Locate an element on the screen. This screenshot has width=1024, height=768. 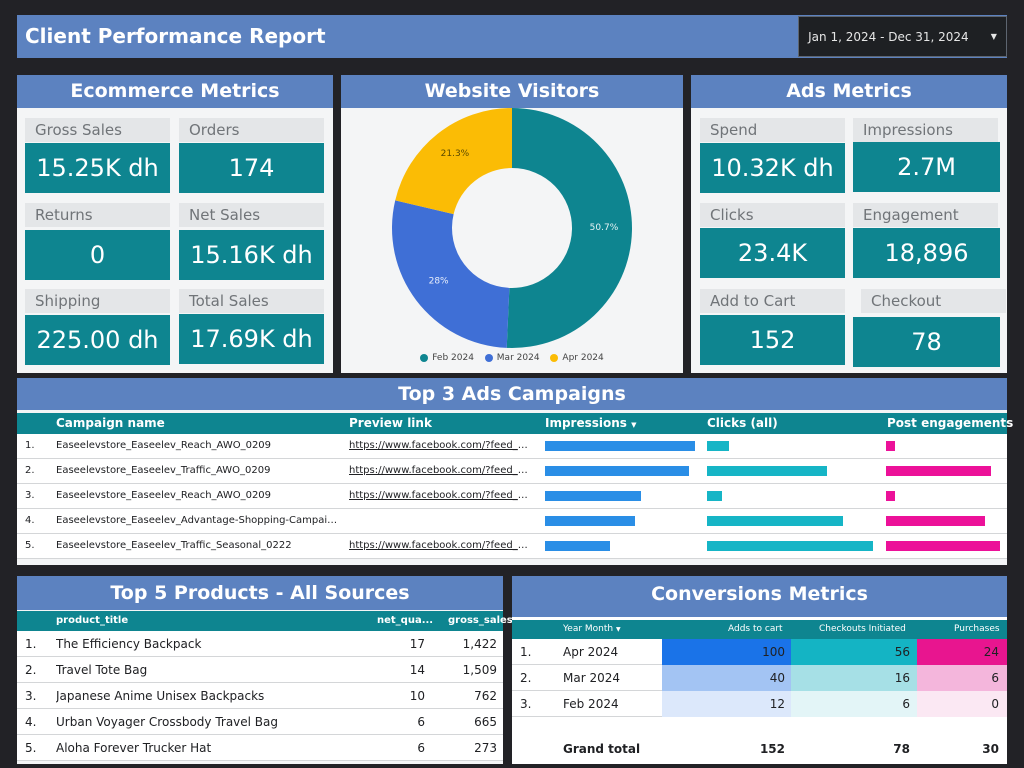
col-post-engagements: Post engagements is located at coordinates (950, 423).